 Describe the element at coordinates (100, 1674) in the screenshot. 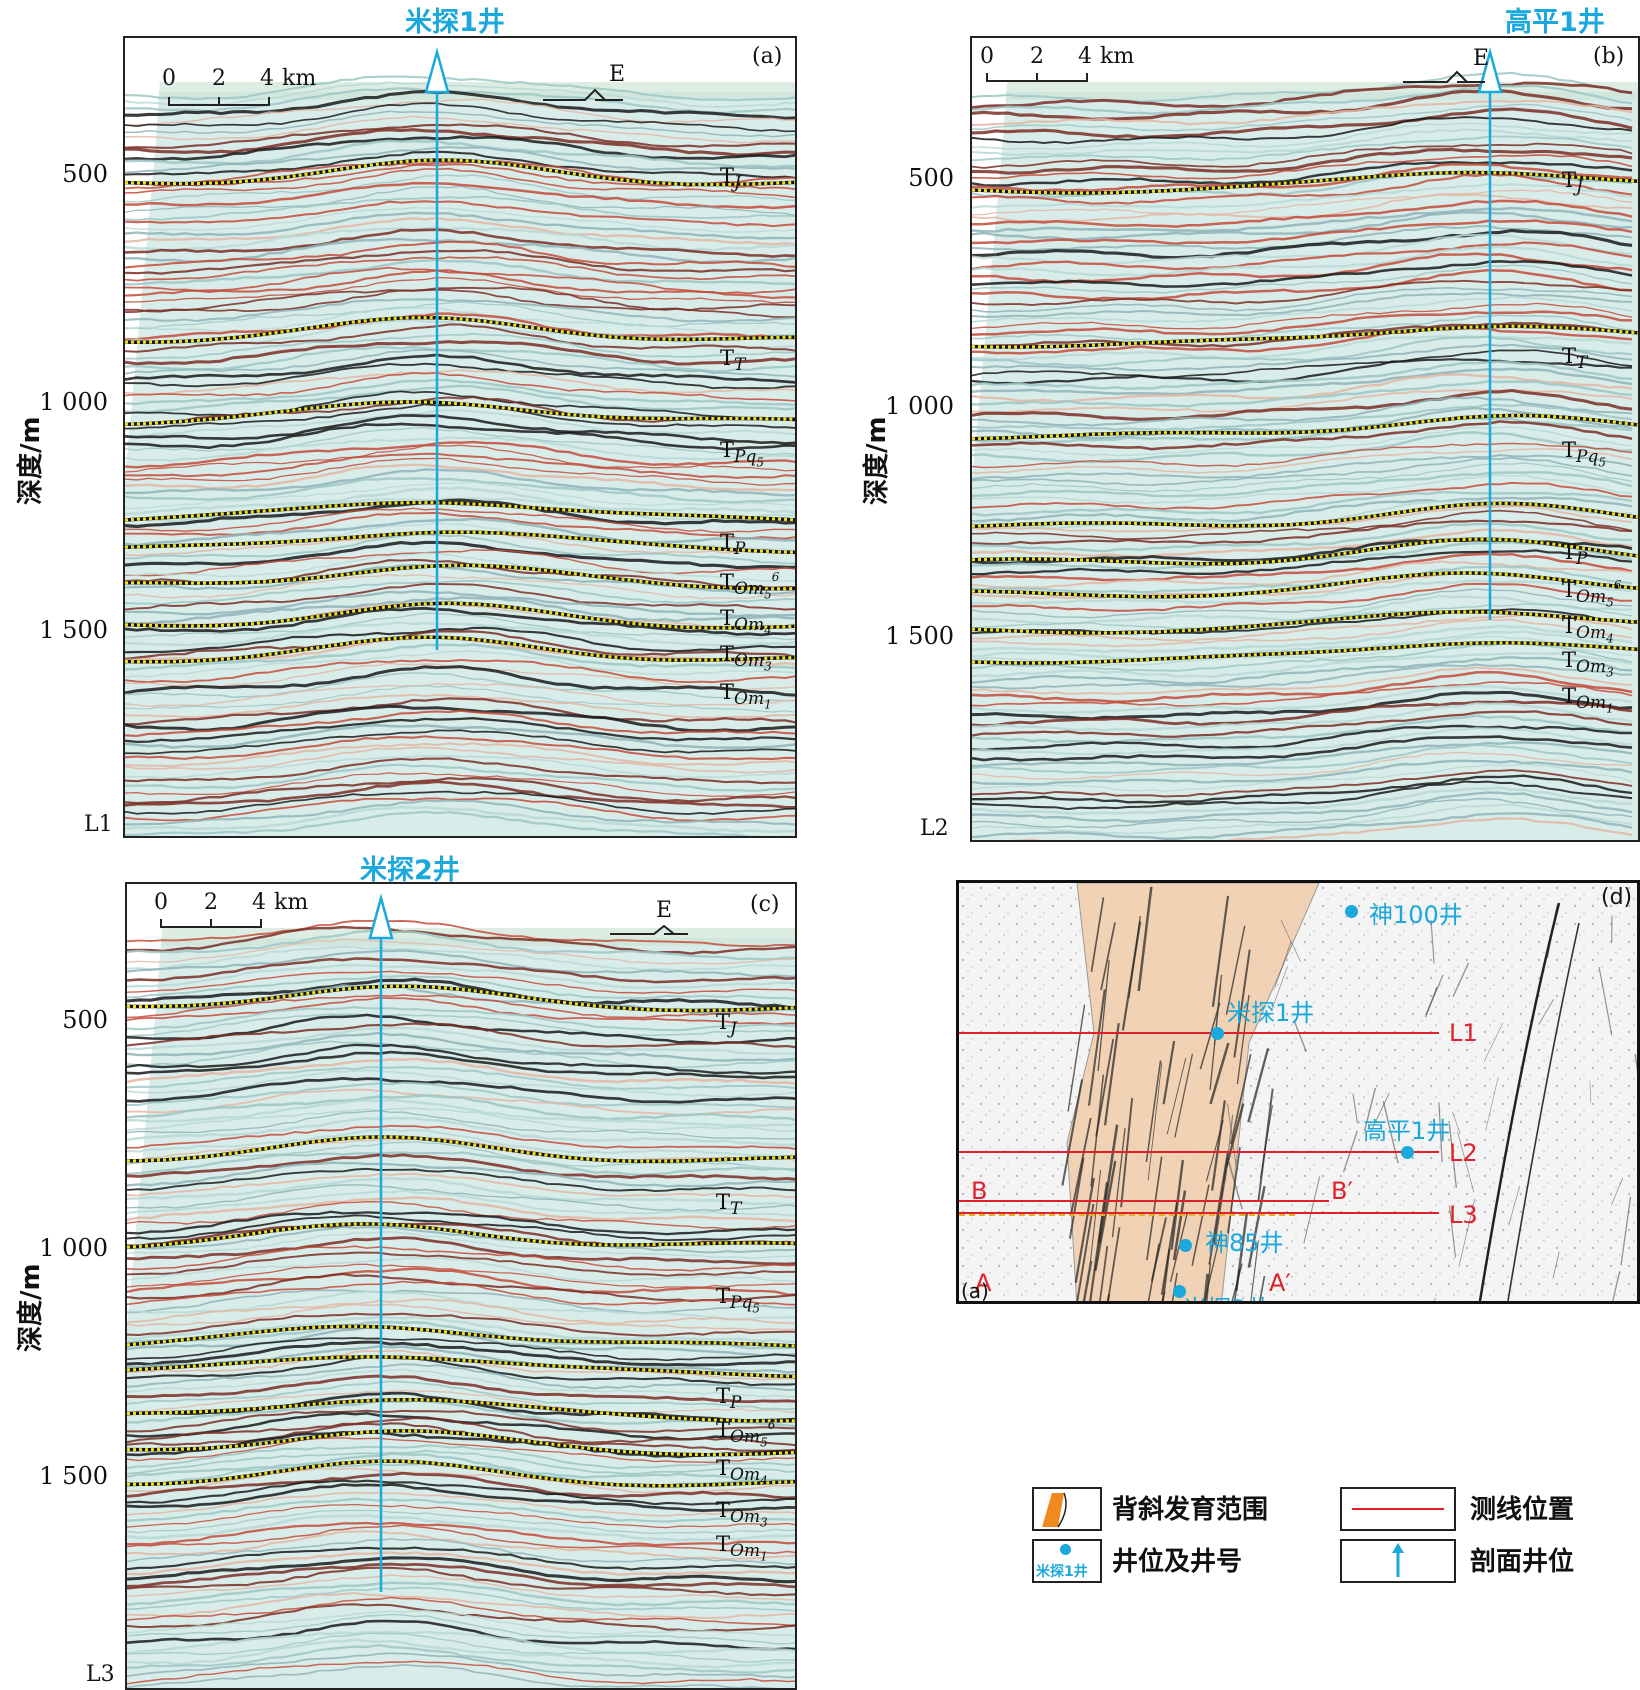

I see `line-id-c: L3` at that location.